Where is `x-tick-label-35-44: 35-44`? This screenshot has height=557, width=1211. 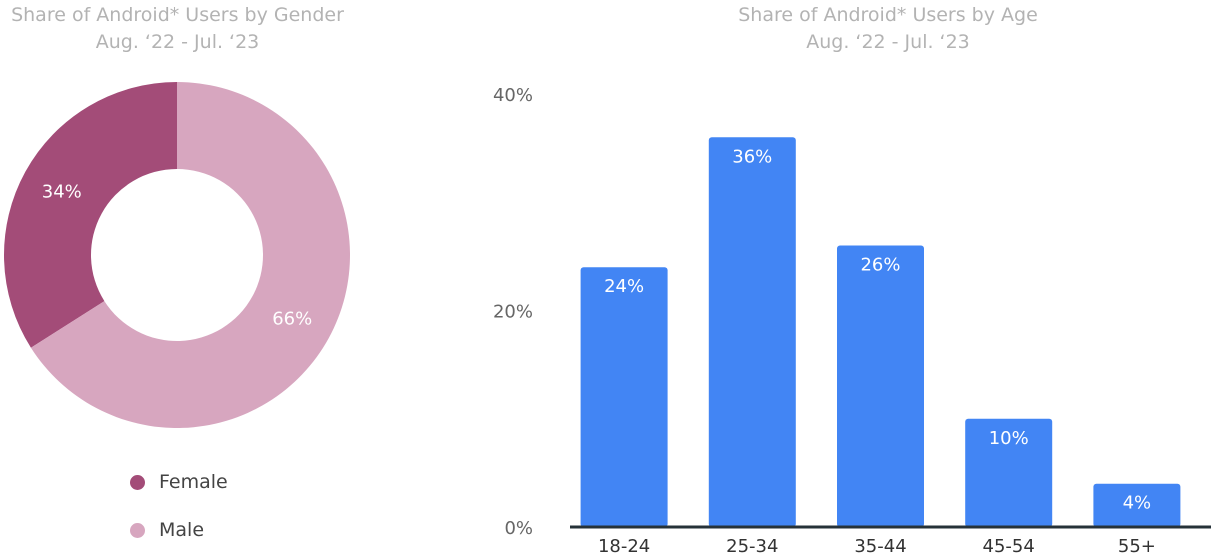
x-tick-label-35-44: 35-44 is located at coordinates (880, 546).